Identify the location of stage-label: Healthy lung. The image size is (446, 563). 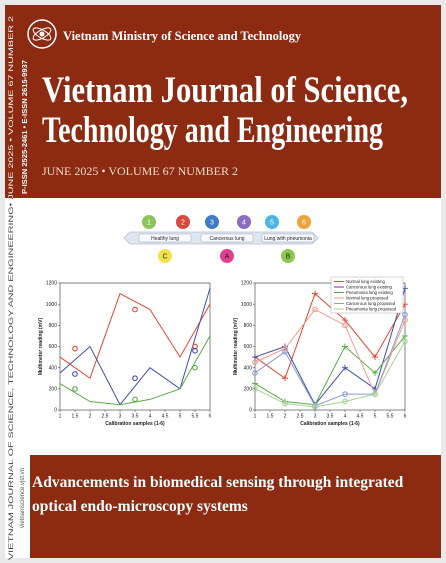
(165, 239).